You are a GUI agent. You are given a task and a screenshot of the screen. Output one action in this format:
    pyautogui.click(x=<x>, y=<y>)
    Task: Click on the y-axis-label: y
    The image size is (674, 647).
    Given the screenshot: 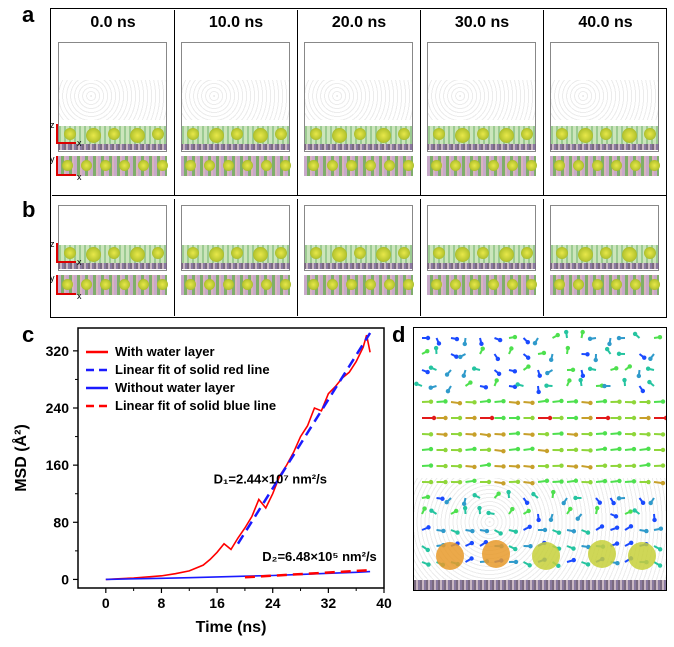 What is the action you would take?
    pyautogui.click(x=52, y=159)
    